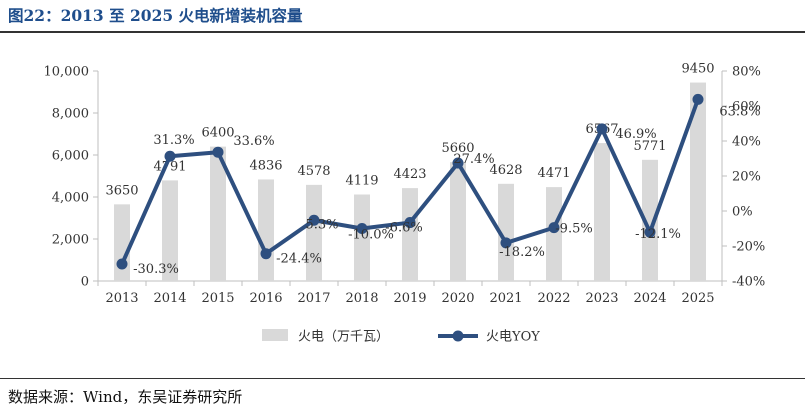 This screenshot has height=412, width=805. What do you see at coordinates (121, 298) in the screenshot?
I see `x-tick-label: 2013` at bounding box center [121, 298].